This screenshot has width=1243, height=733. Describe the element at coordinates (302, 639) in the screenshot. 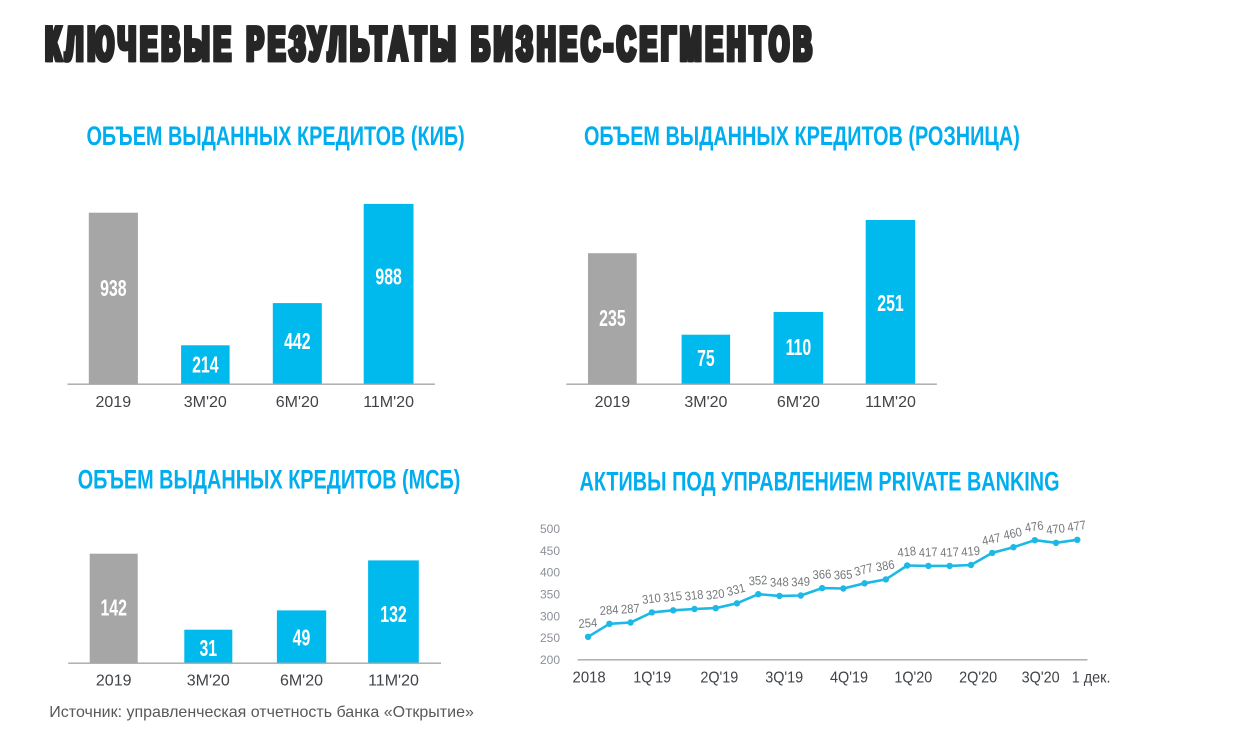

I see `svg-text: 49` at that location.